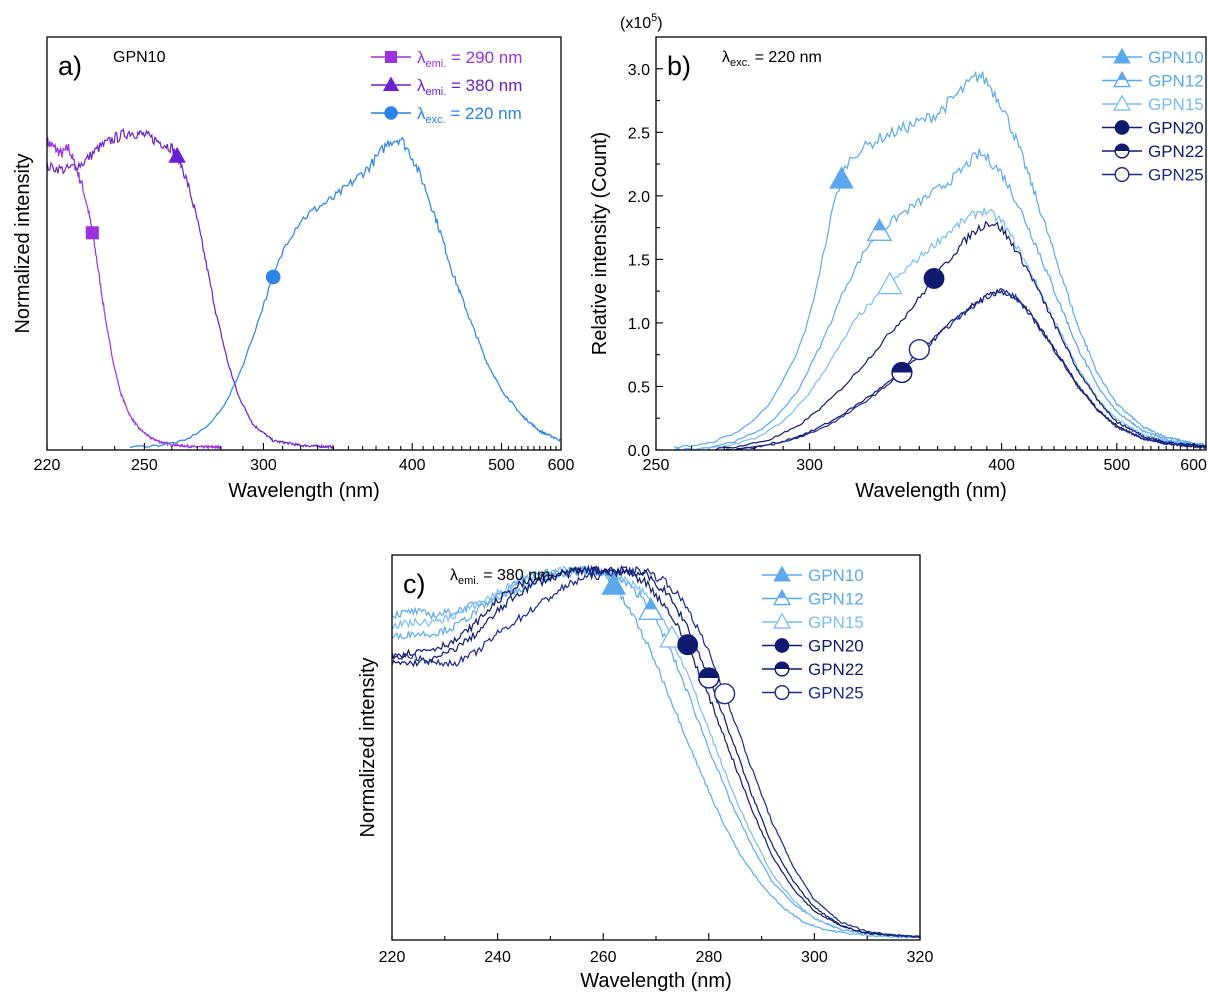  What do you see at coordinates (500, 577) in the screenshot?
I see `panel-annotation: λemi. = 380 nm` at bounding box center [500, 577].